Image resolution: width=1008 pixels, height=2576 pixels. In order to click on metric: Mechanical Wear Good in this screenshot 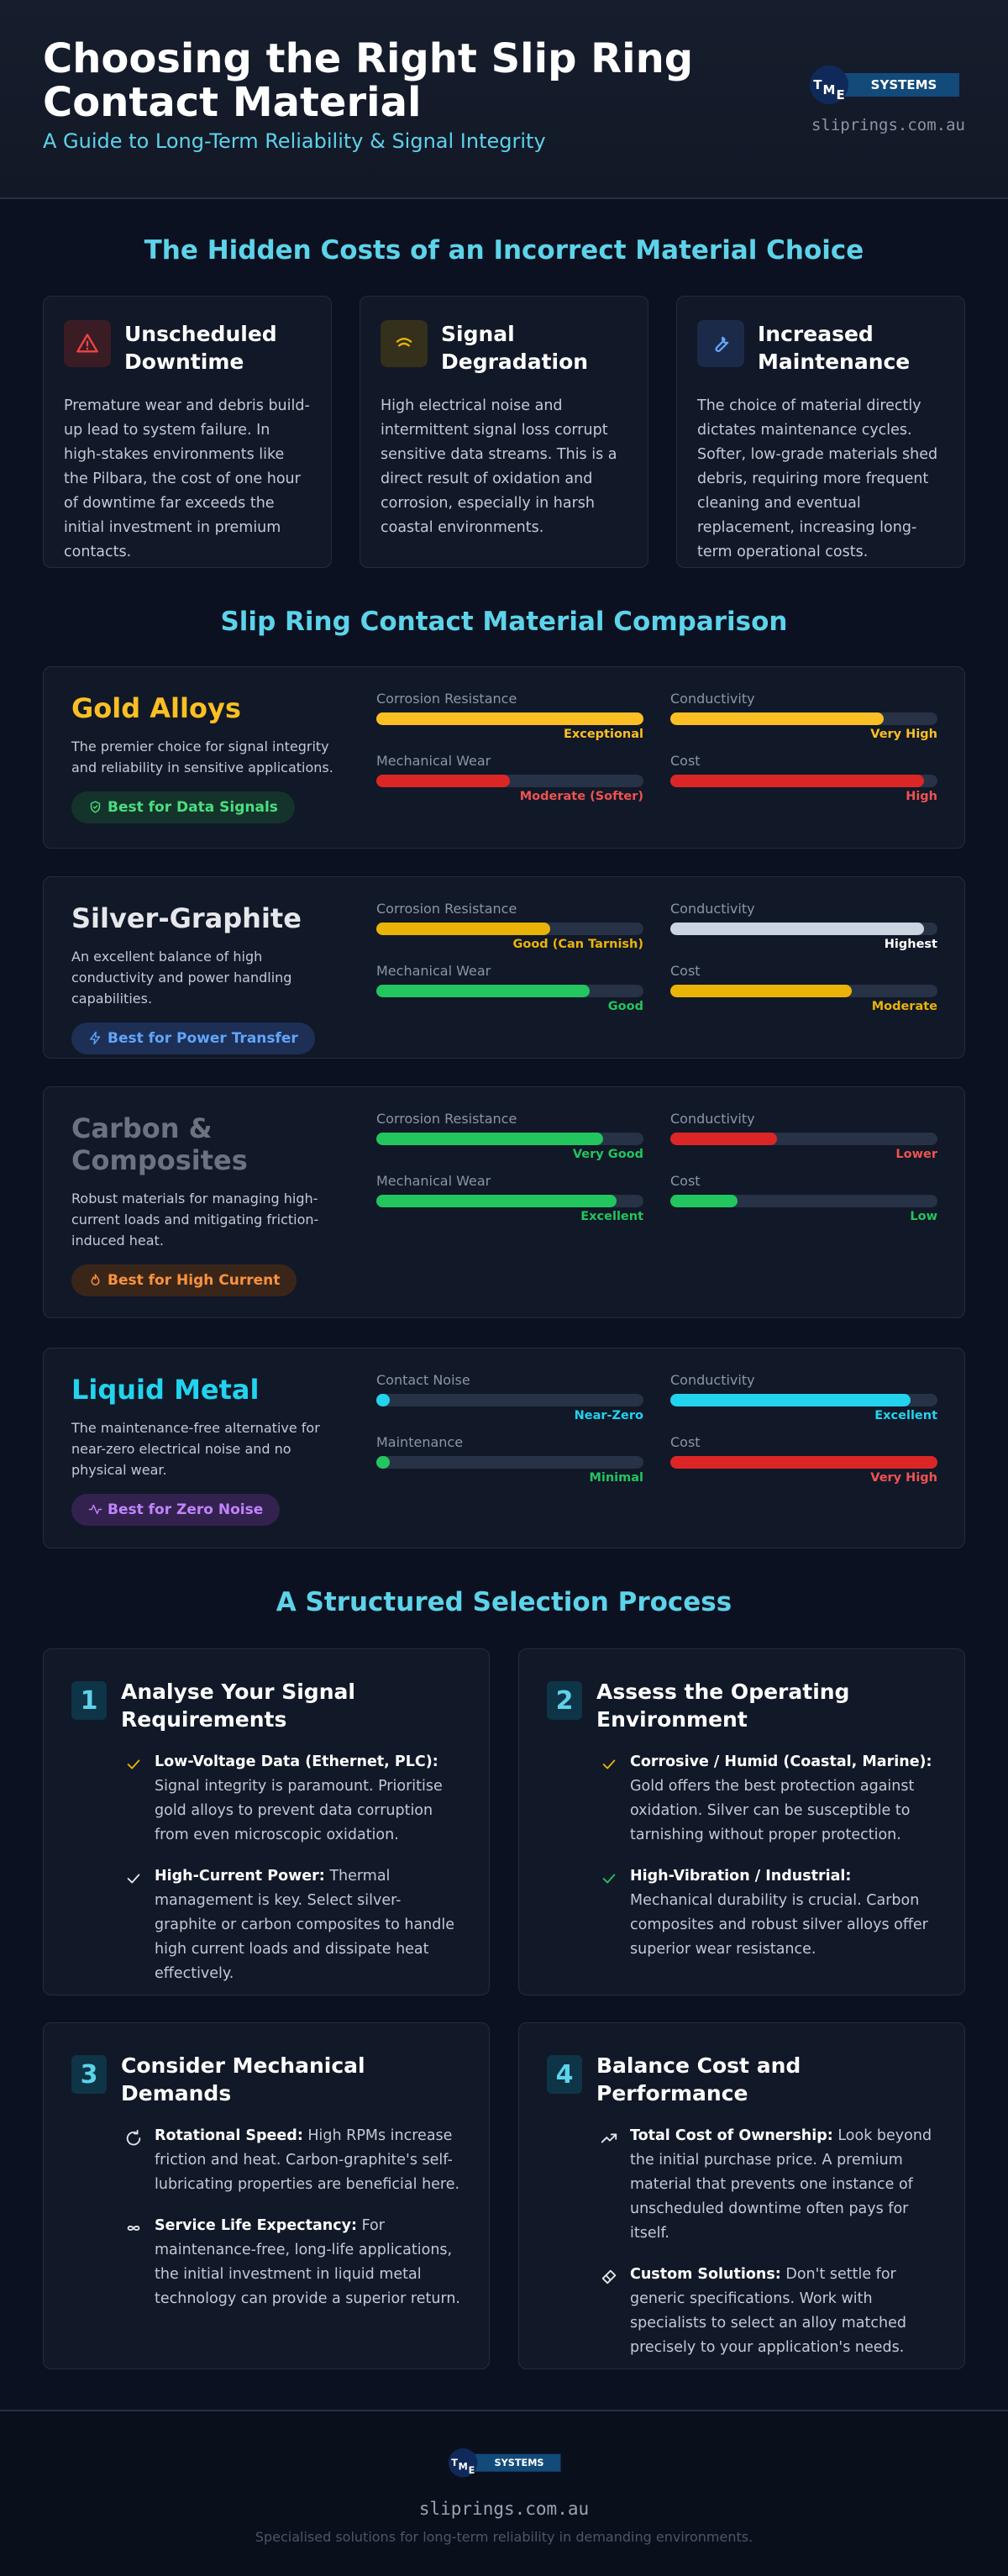, I will do `click(509, 990)`.